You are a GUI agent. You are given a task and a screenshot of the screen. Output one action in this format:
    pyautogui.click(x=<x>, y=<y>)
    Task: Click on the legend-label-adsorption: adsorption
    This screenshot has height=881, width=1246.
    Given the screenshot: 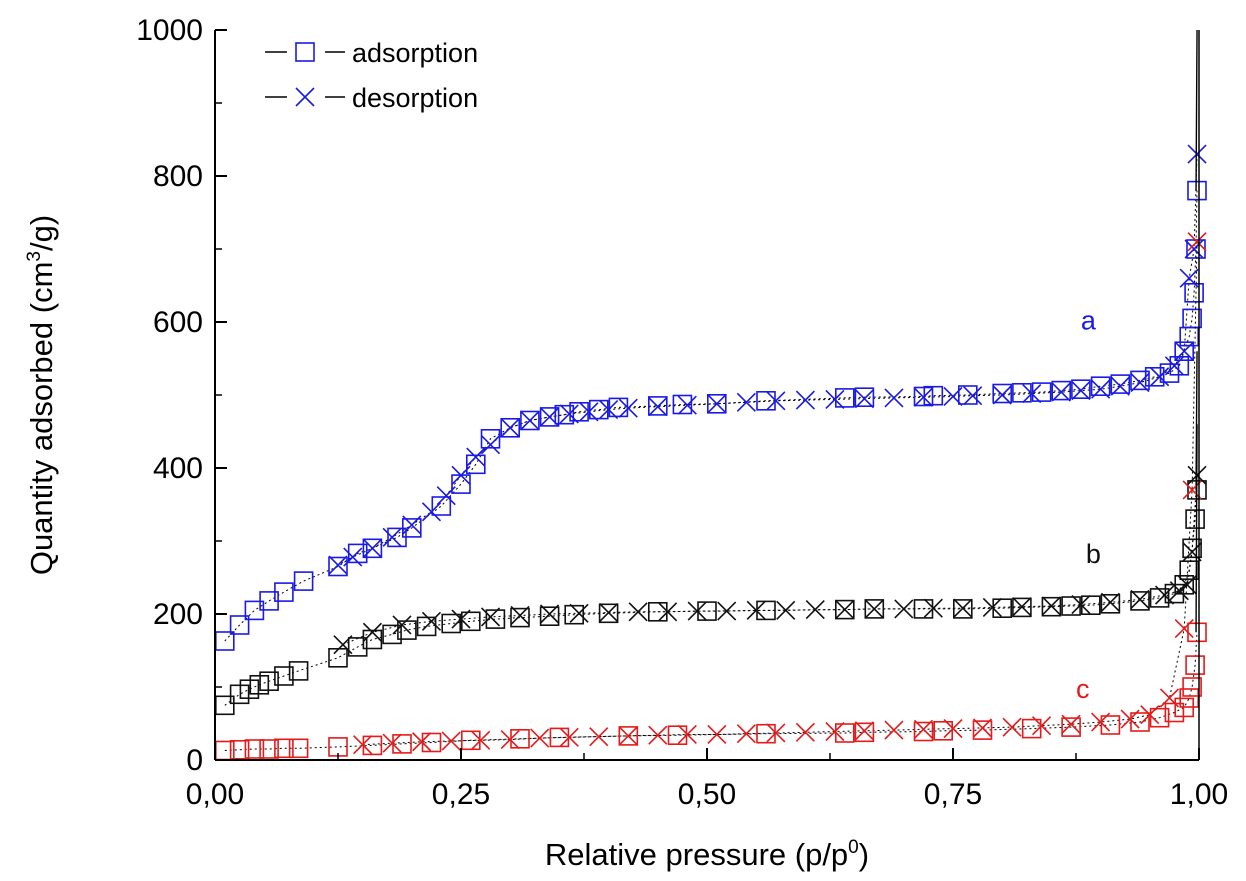 What is the action you would take?
    pyautogui.click(x=415, y=53)
    